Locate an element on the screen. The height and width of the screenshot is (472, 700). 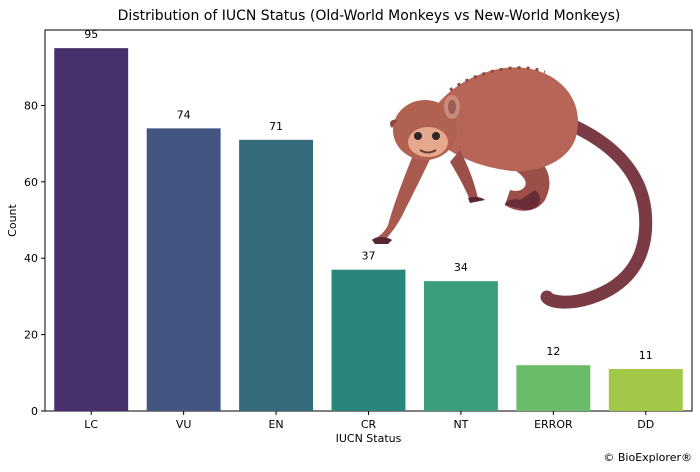
bar-en is located at coordinates (276, 275).